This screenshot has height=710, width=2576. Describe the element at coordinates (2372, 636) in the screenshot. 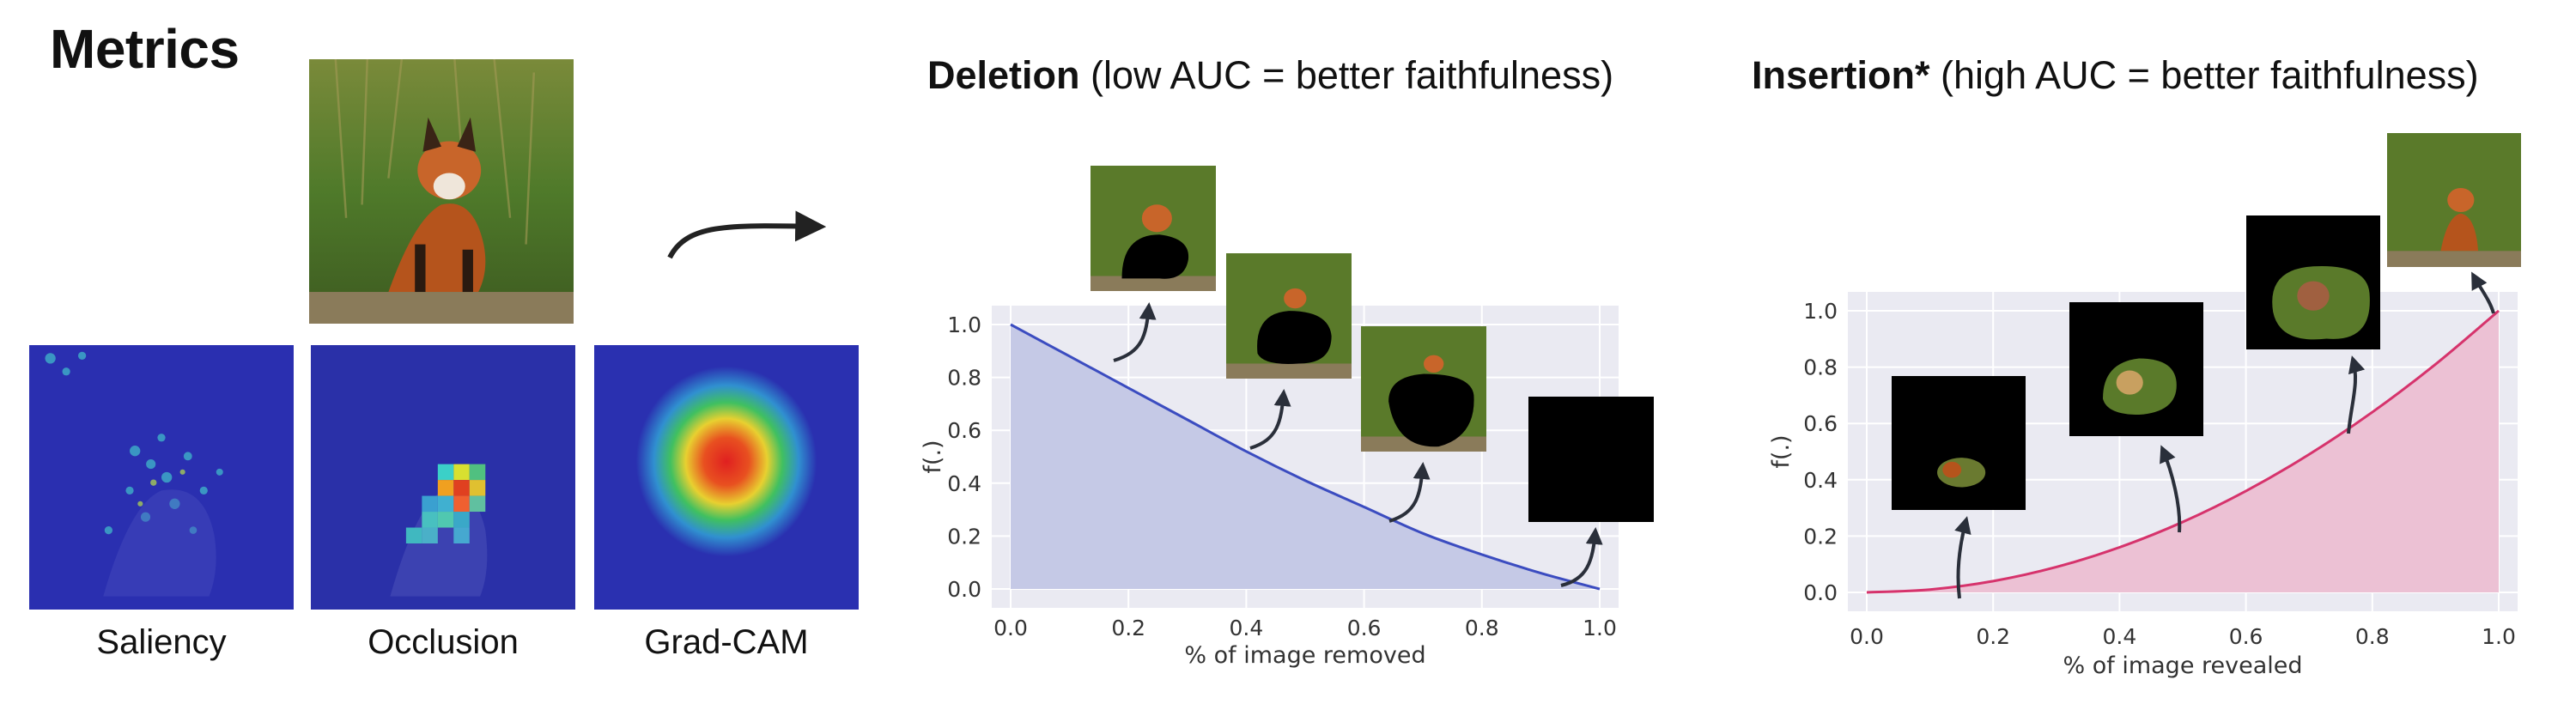

I see `insertion-xtick-label: 0.8` at that location.